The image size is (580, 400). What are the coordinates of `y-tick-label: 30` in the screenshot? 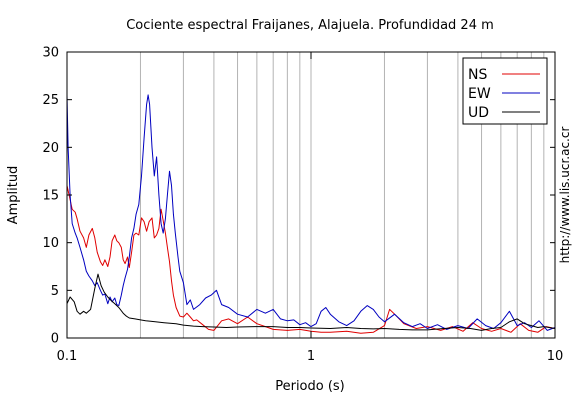 It's located at (50, 53).